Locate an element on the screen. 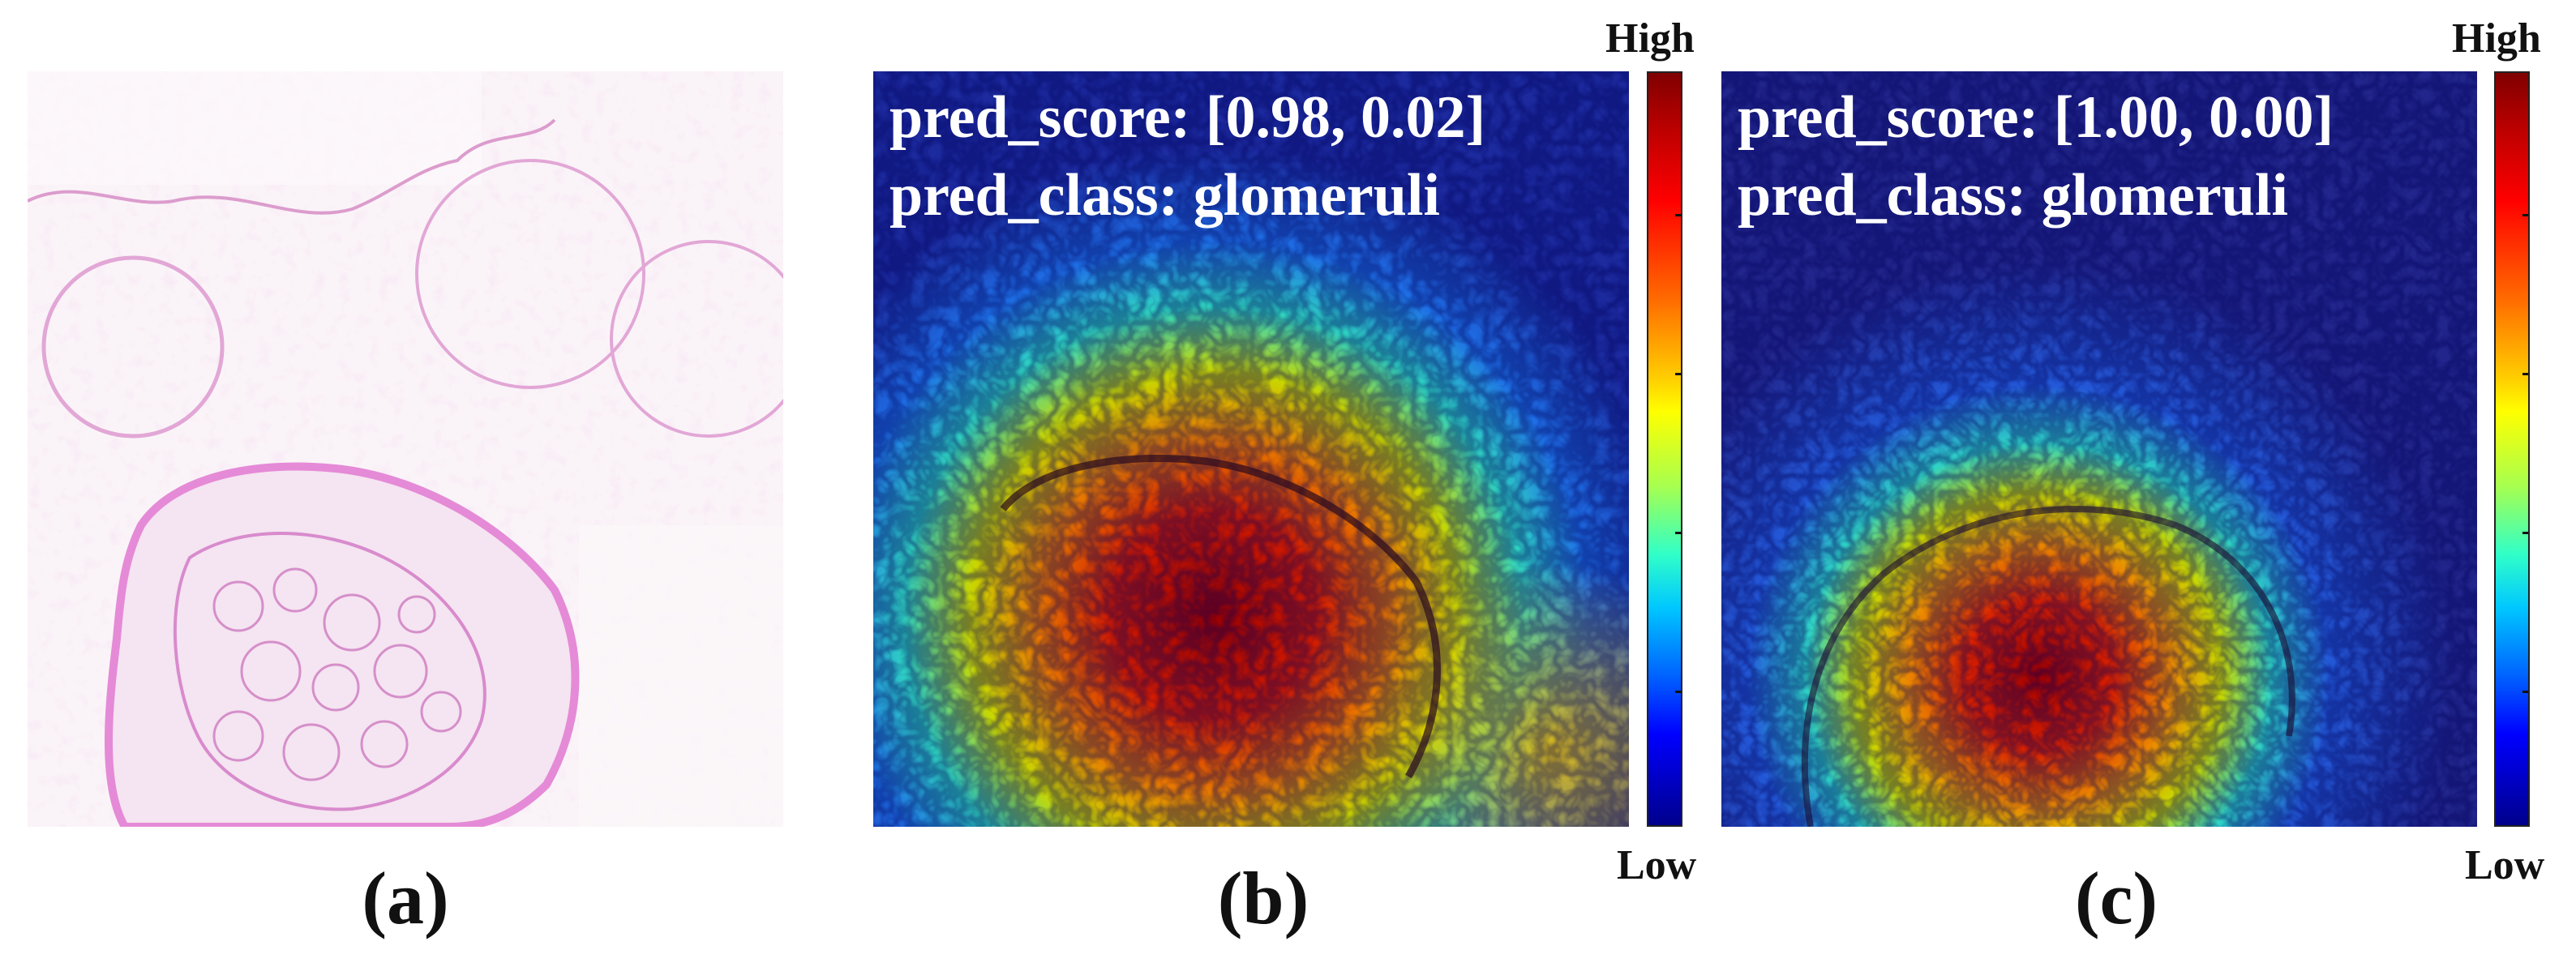  pred-score-text: pred_score: [1.00, 0.00] is located at coordinates (2036, 117).